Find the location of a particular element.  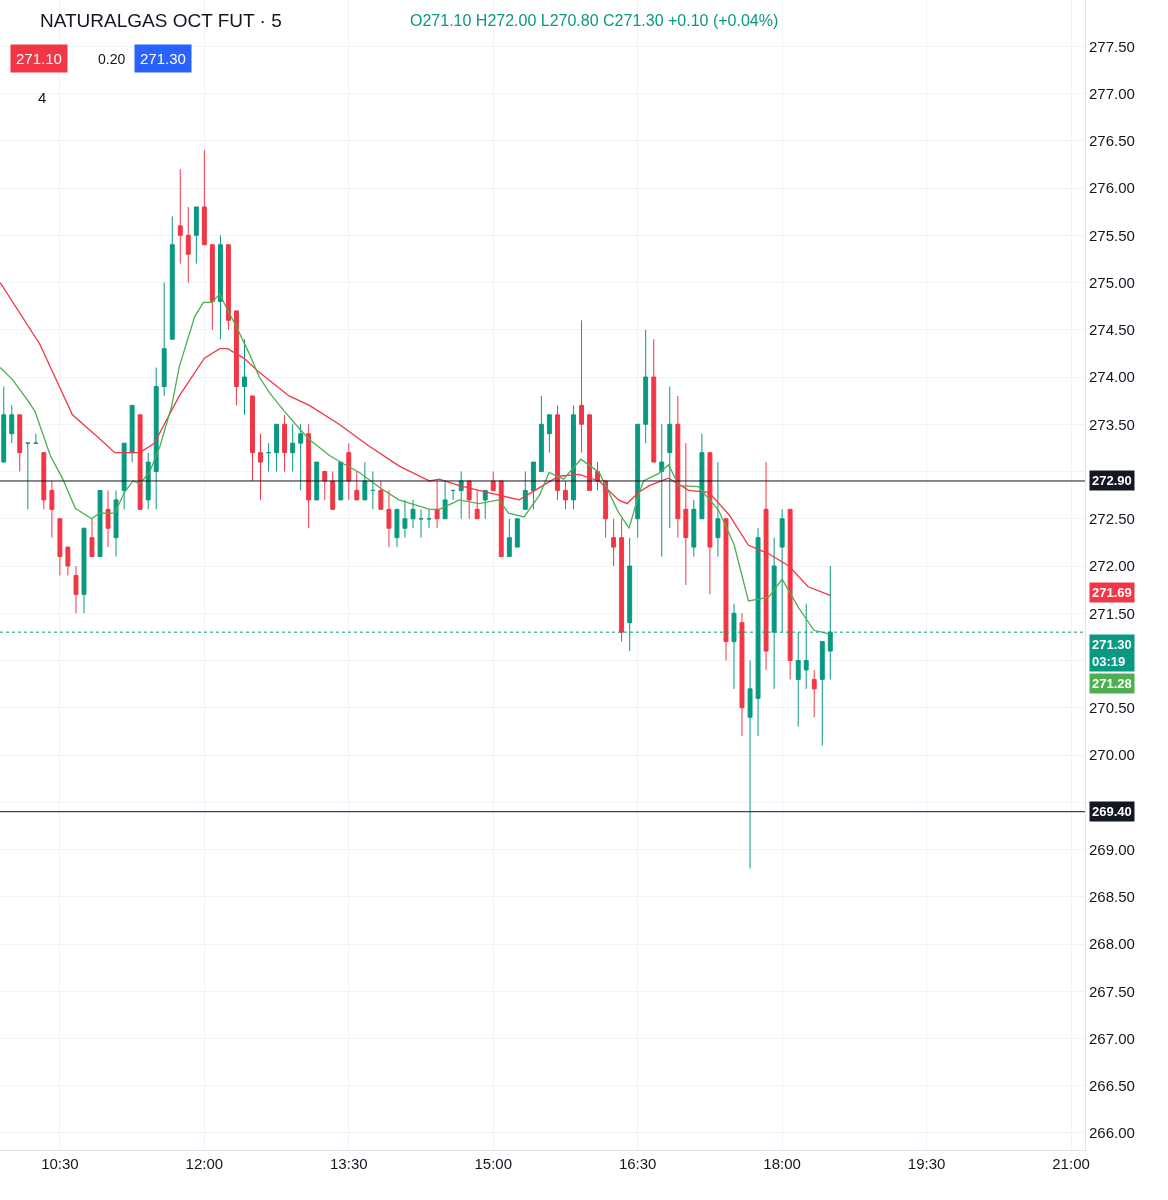

x-tick-label: 12:00 is located at coordinates (204, 1163).